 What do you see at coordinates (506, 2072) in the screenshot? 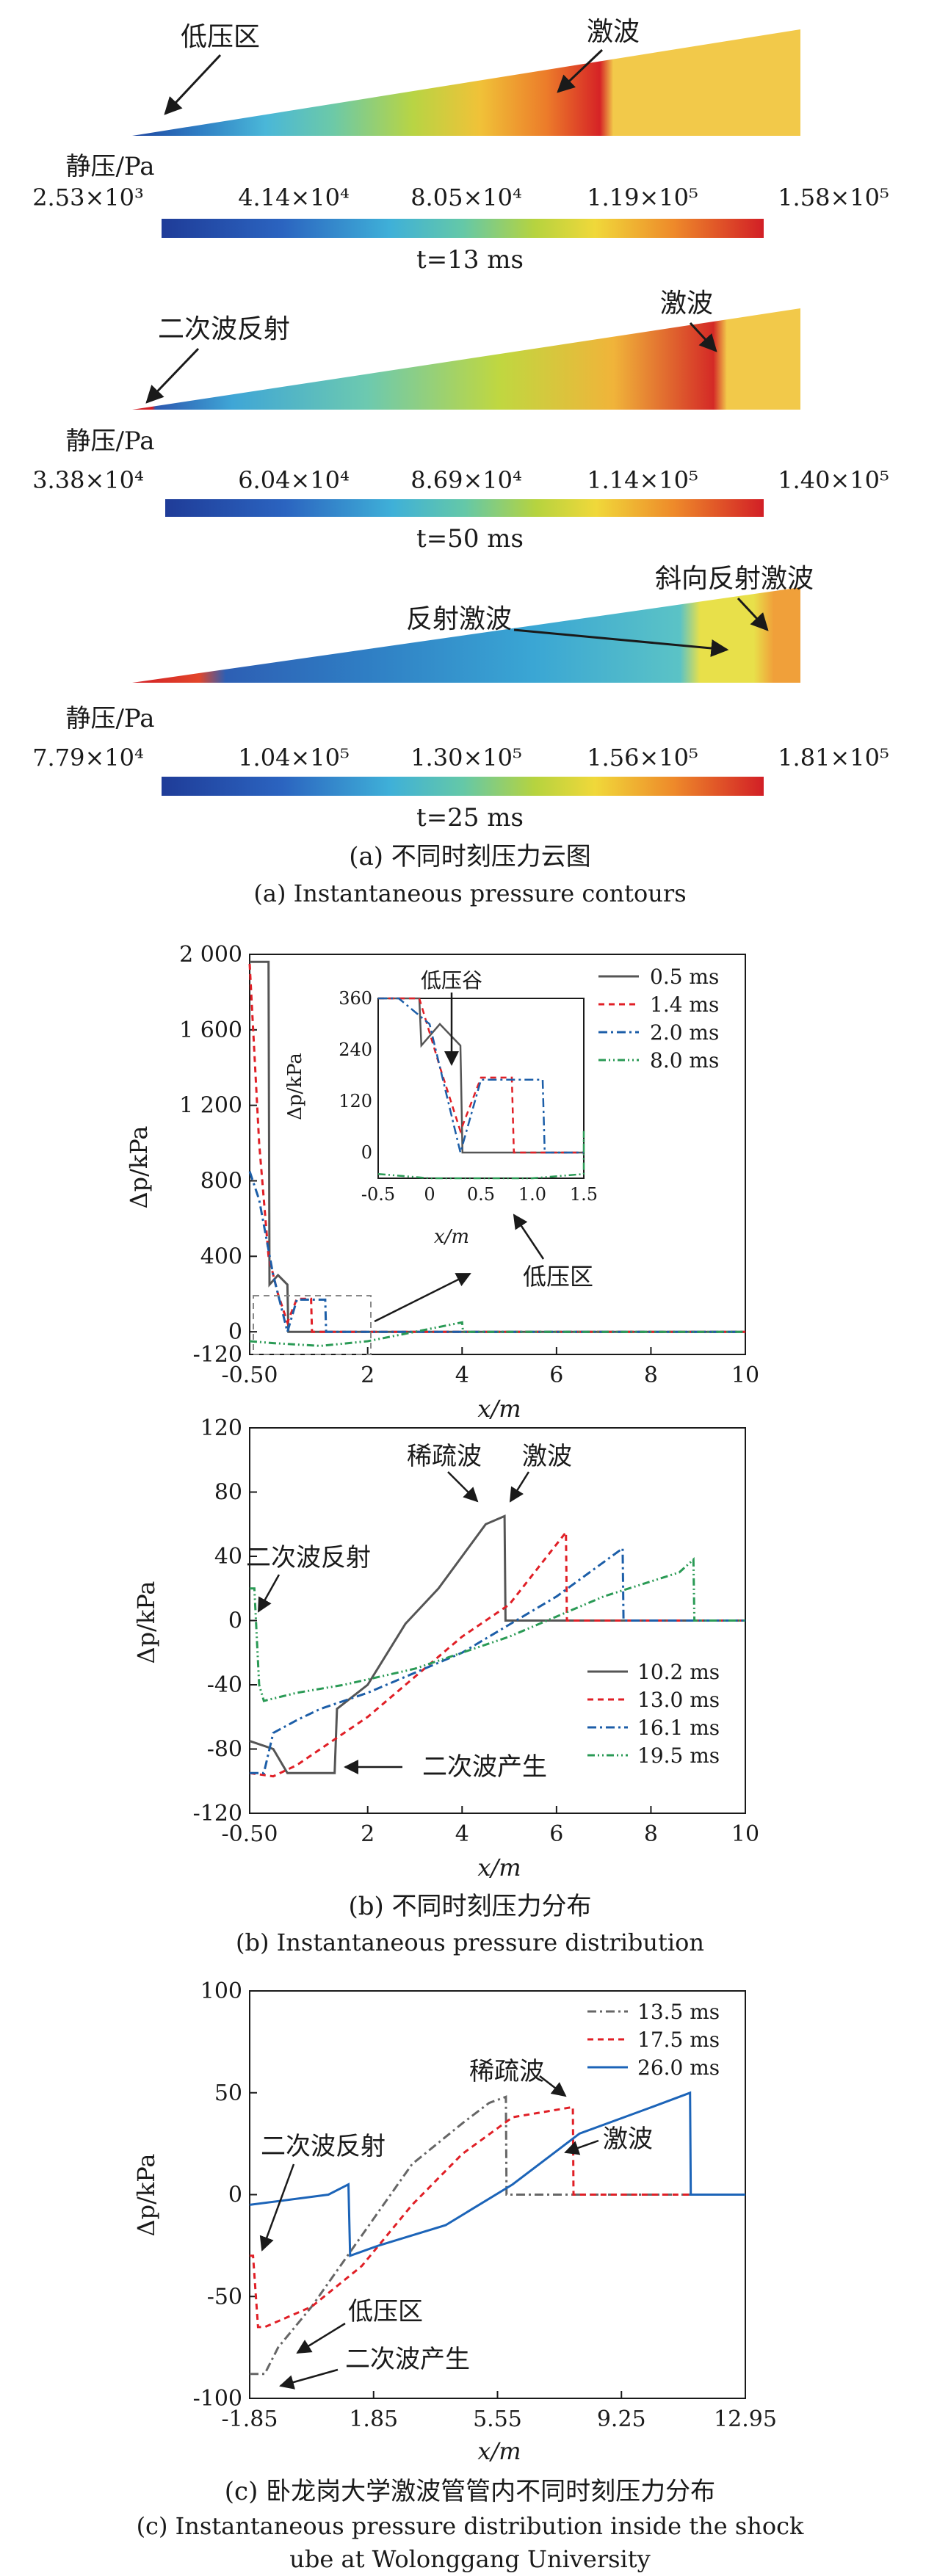
I see `annotation-rarefaction-c: 稀疏波` at bounding box center [506, 2072].